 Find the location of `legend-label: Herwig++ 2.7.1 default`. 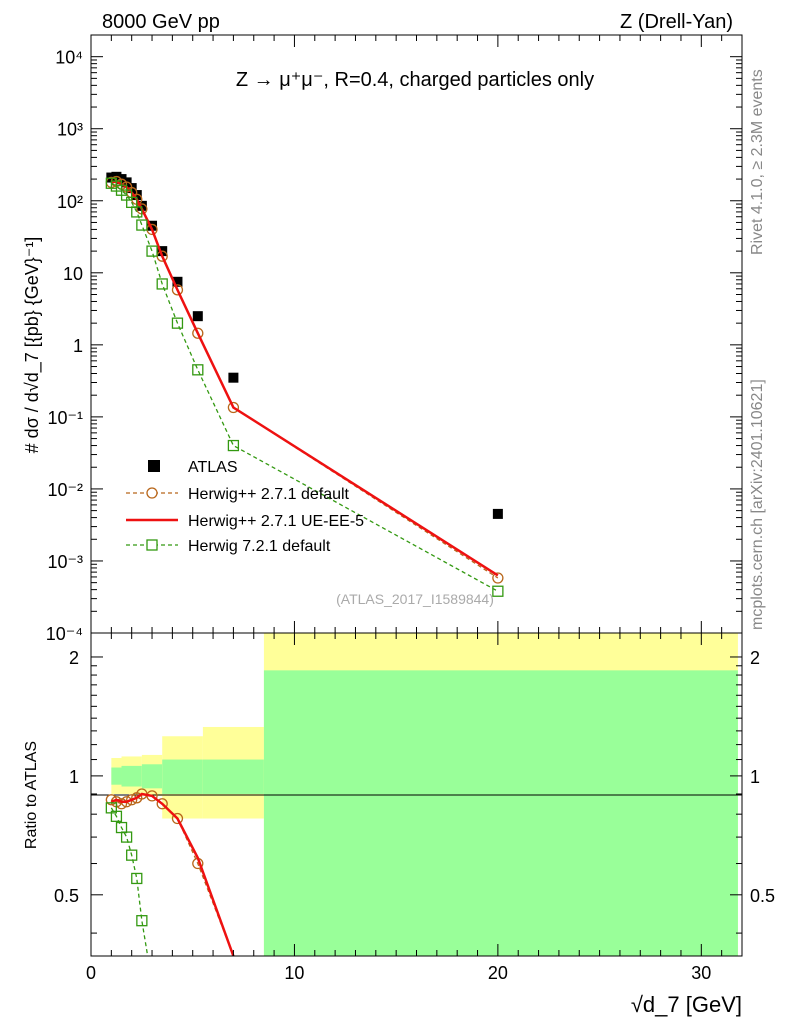

legend-label: Herwig++ 2.7.1 default is located at coordinates (269, 494).